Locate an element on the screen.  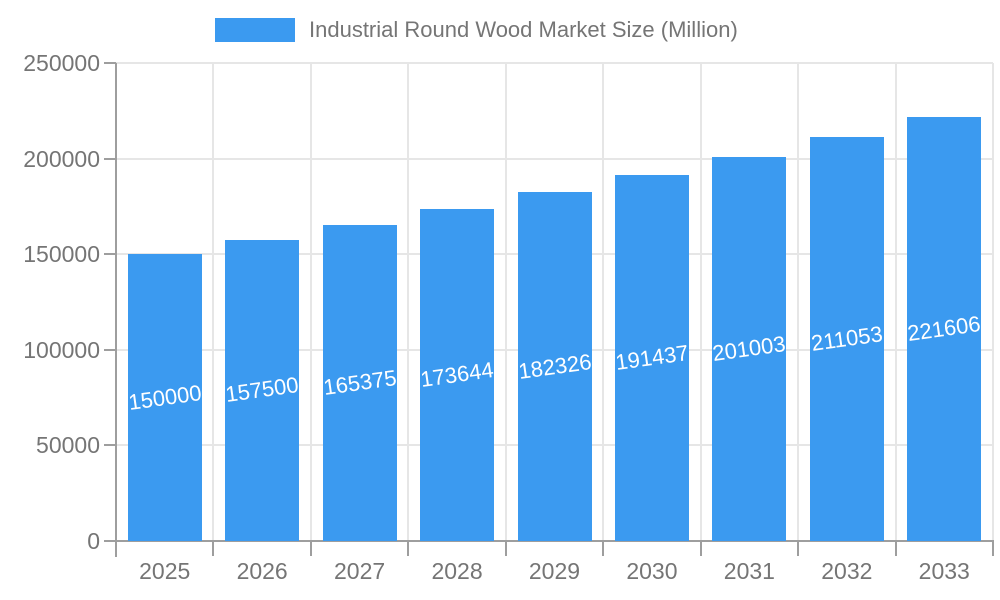
bar-value-label: 182326 is located at coordinates (554, 366).